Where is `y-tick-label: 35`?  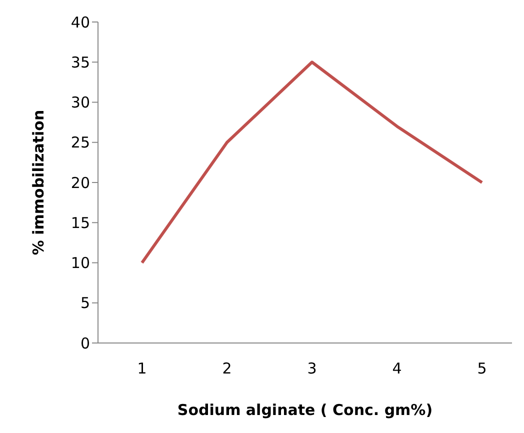
y-tick-label: 35 is located at coordinates (80, 62).